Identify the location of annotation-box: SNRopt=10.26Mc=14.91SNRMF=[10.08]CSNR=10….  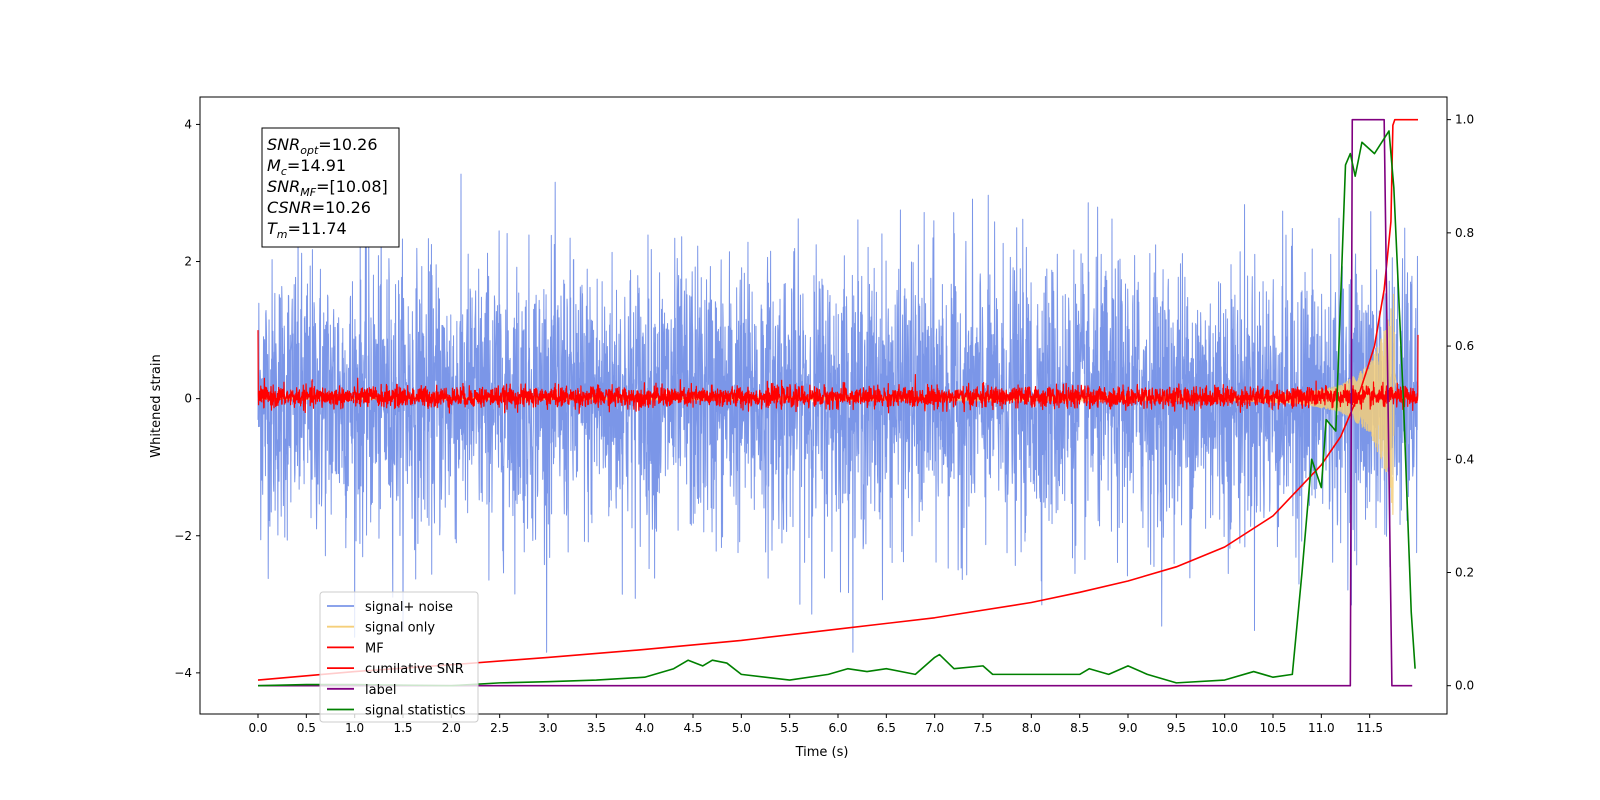
(330, 187).